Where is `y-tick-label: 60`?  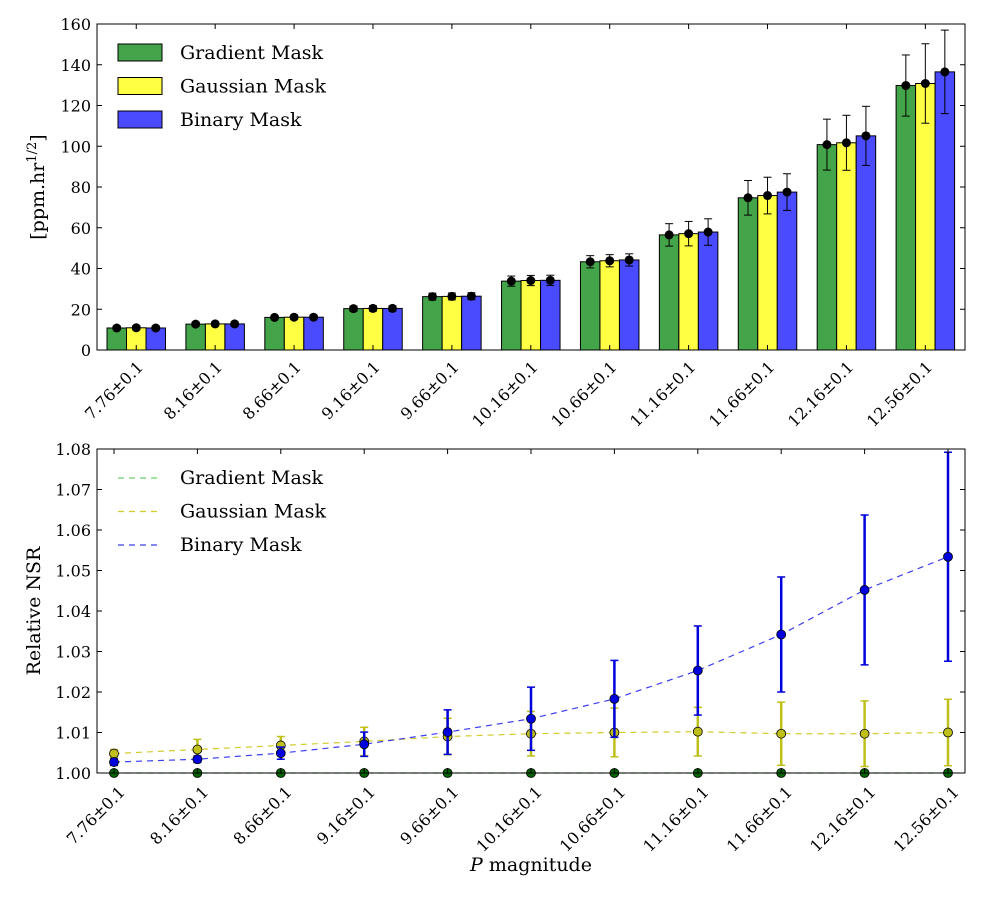 y-tick-label: 60 is located at coordinates (81, 228).